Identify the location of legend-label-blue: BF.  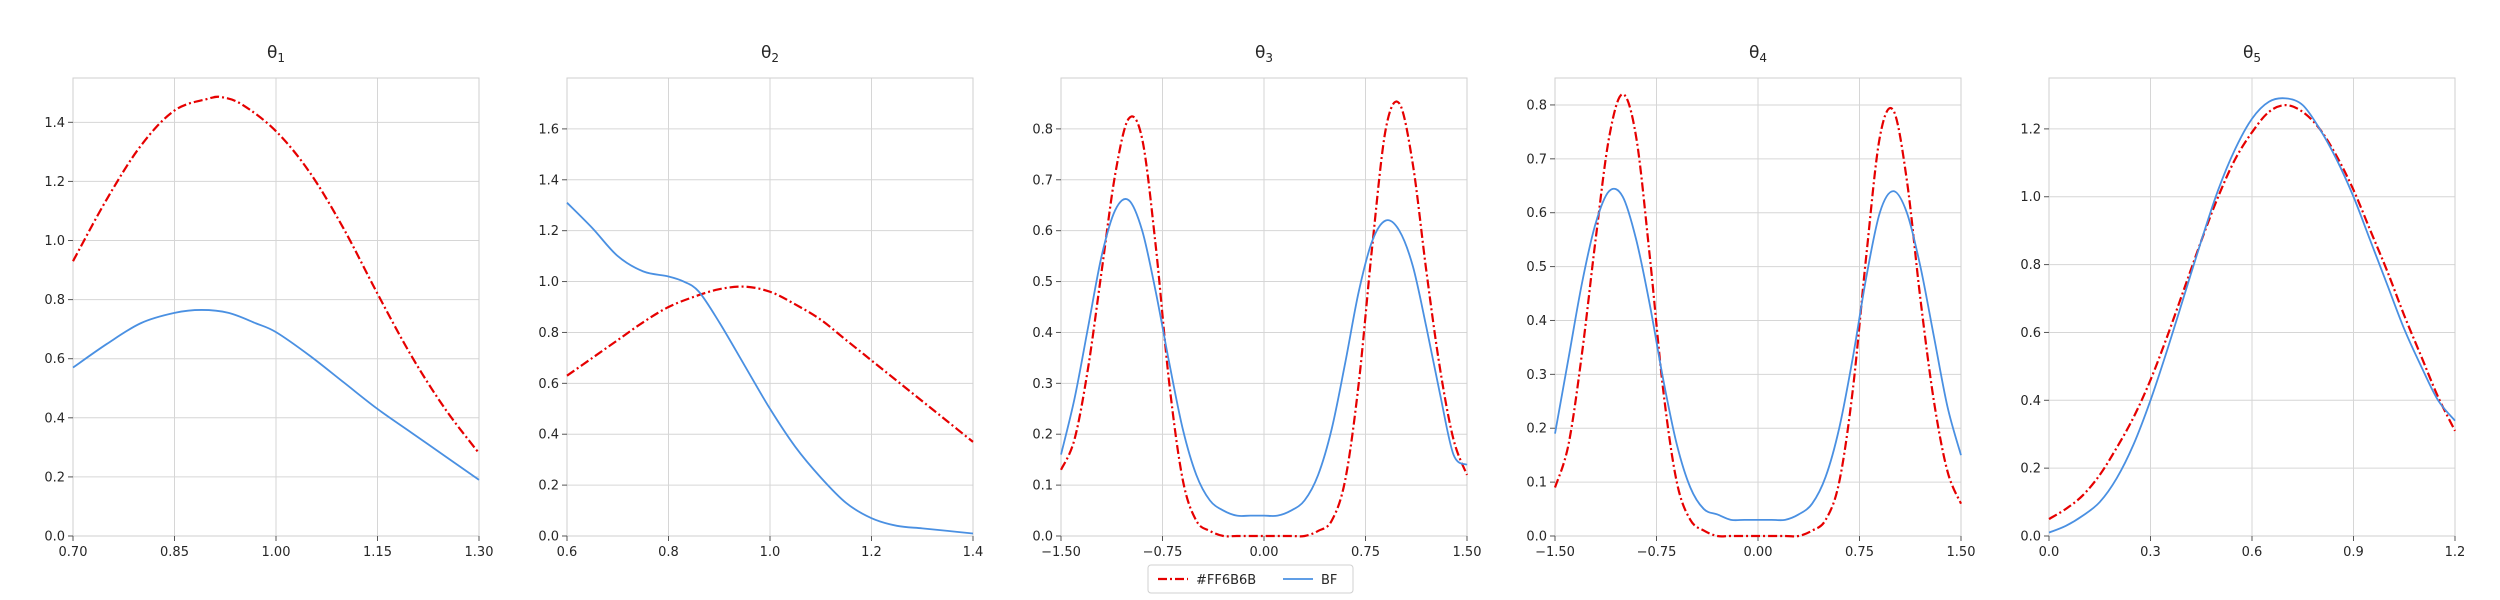
(1329, 580).